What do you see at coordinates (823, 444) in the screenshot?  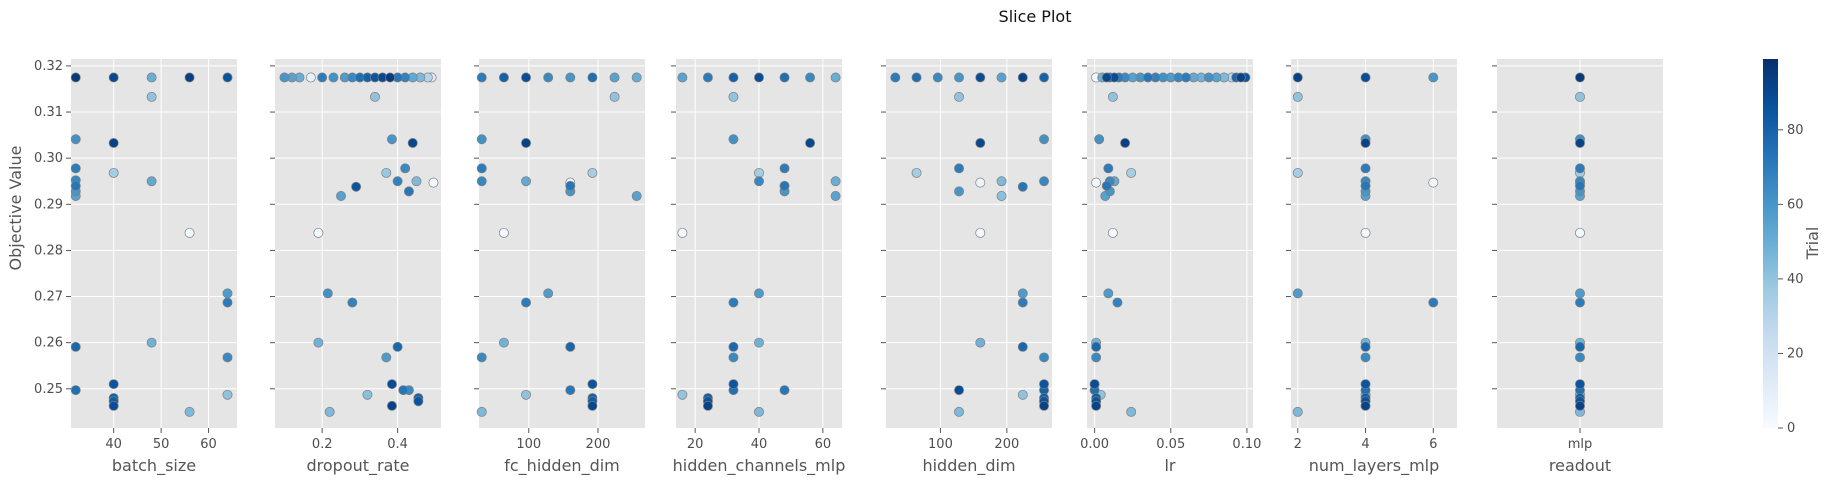 I see `x-tick-label: 60` at bounding box center [823, 444].